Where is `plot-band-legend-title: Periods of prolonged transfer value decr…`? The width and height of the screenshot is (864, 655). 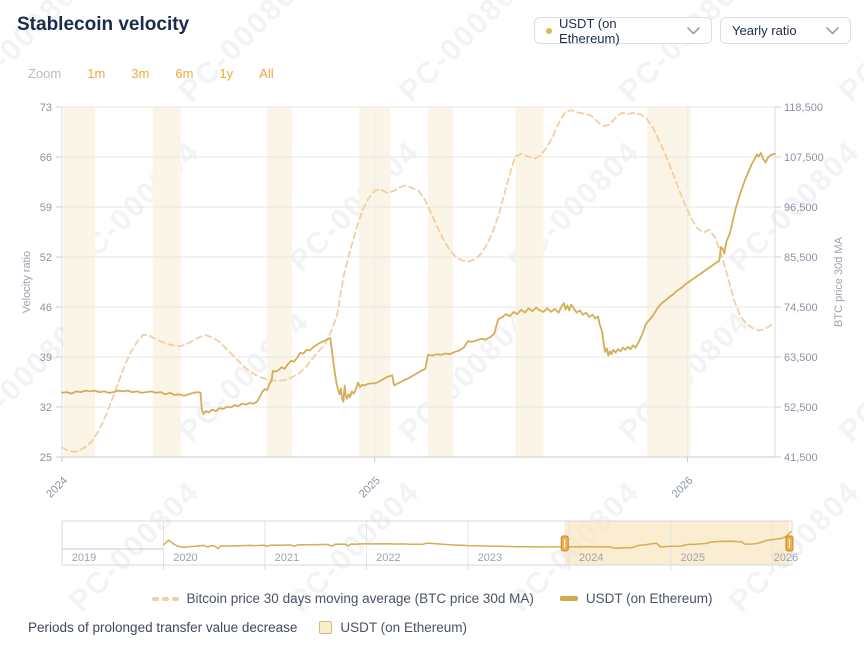 plot-band-legend-title: Periods of prolonged transfer value decr… is located at coordinates (163, 627).